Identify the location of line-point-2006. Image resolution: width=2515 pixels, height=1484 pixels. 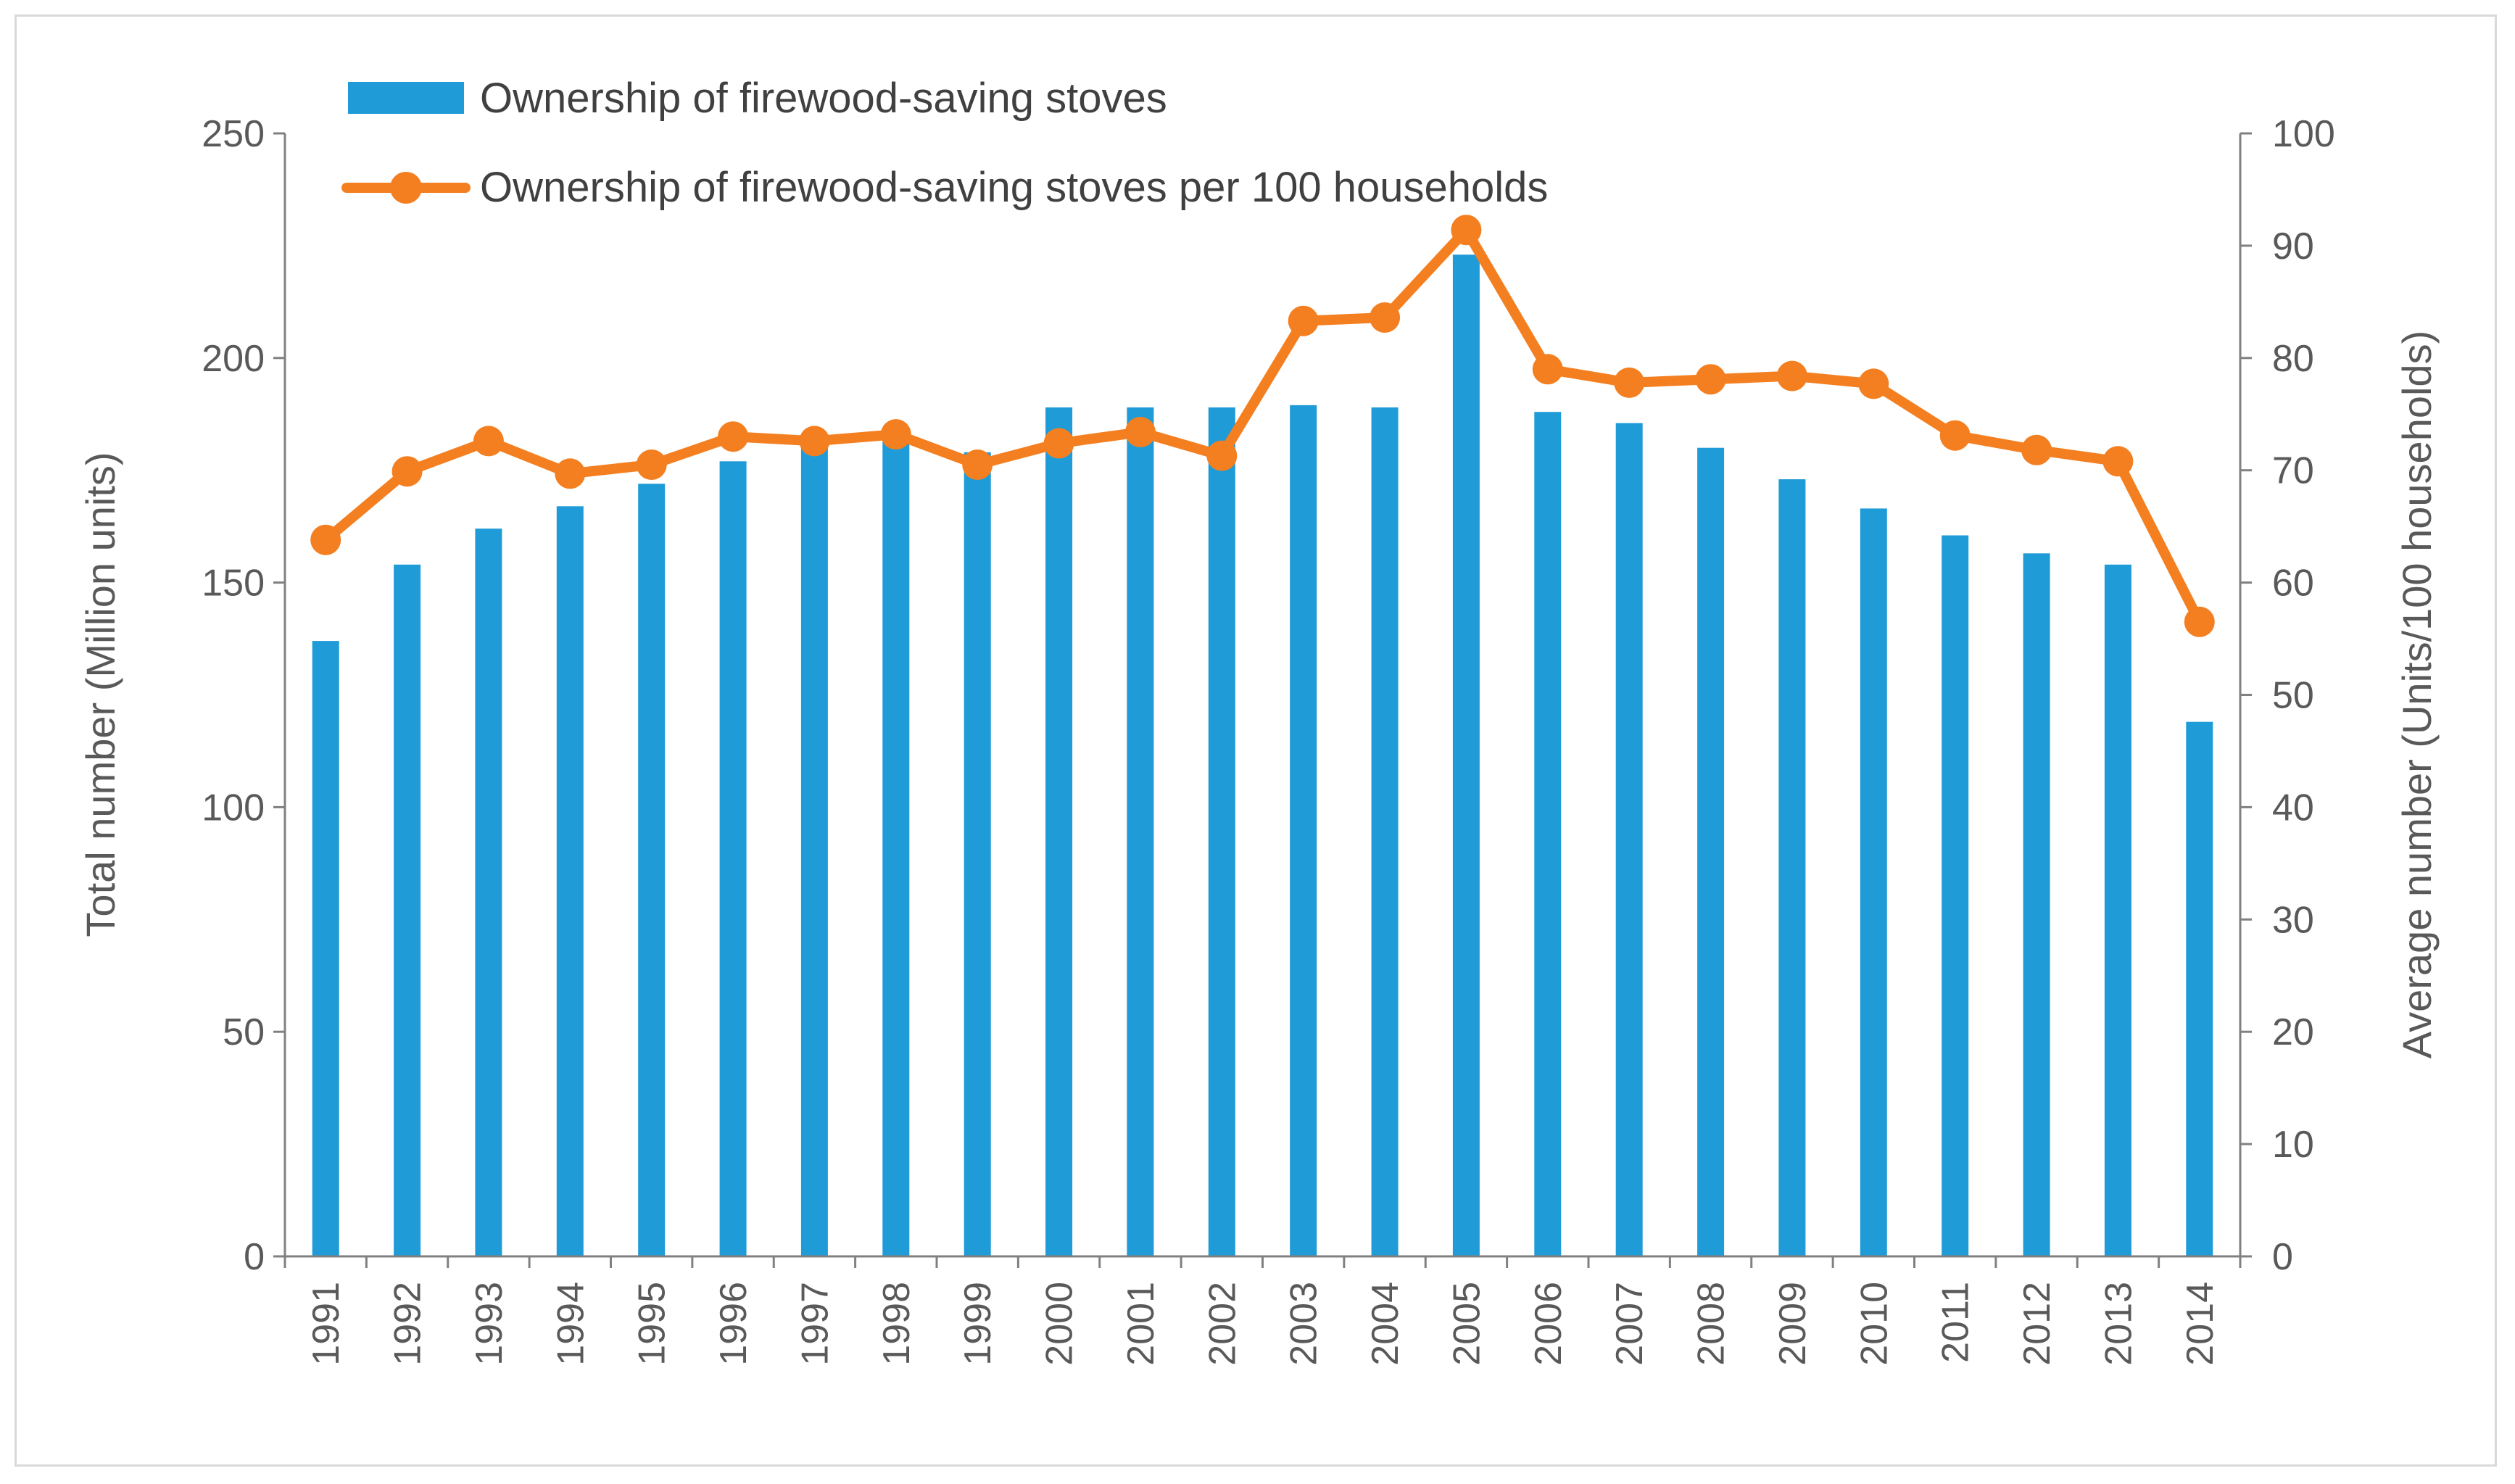
(1547, 369).